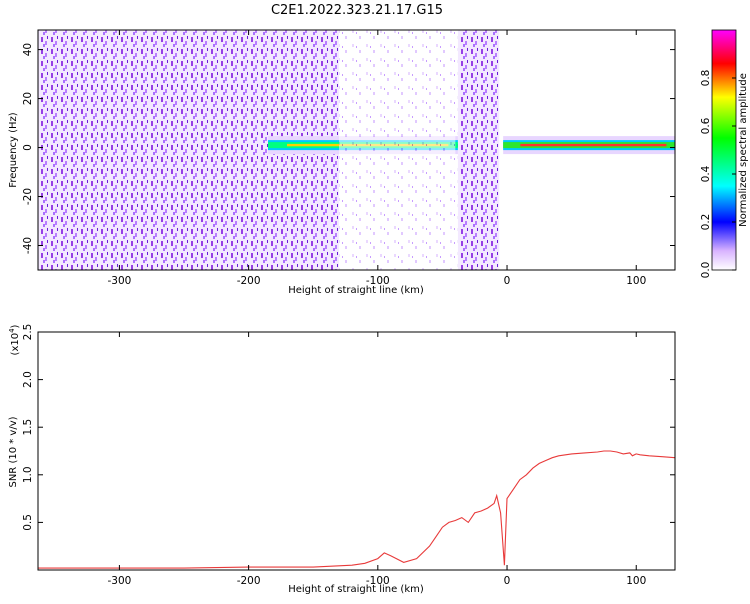  I want to click on spectrogram-y-tick-label-3: 20, so click(28, 98).